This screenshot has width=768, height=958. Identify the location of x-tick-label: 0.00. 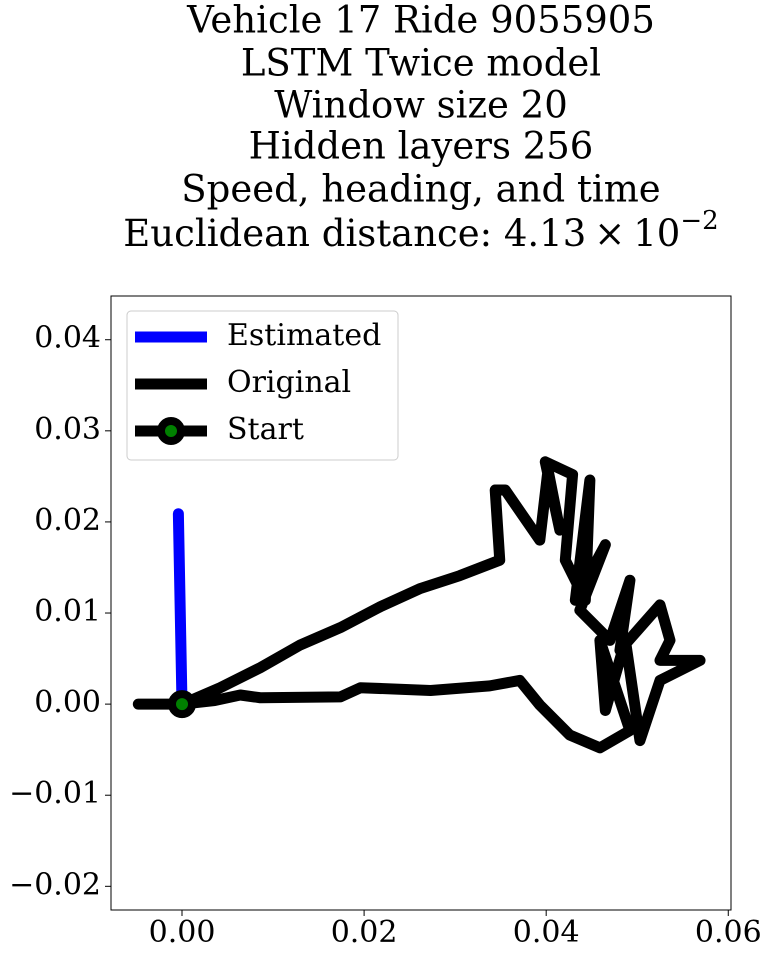
(182, 932).